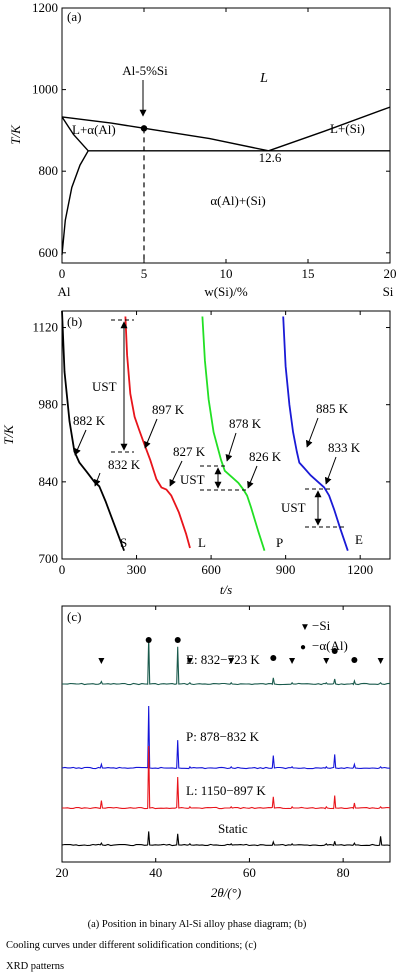 The image size is (400, 980). Describe the element at coordinates (279, 542) in the screenshot. I see `panel-b-series-label-p: P` at that location.